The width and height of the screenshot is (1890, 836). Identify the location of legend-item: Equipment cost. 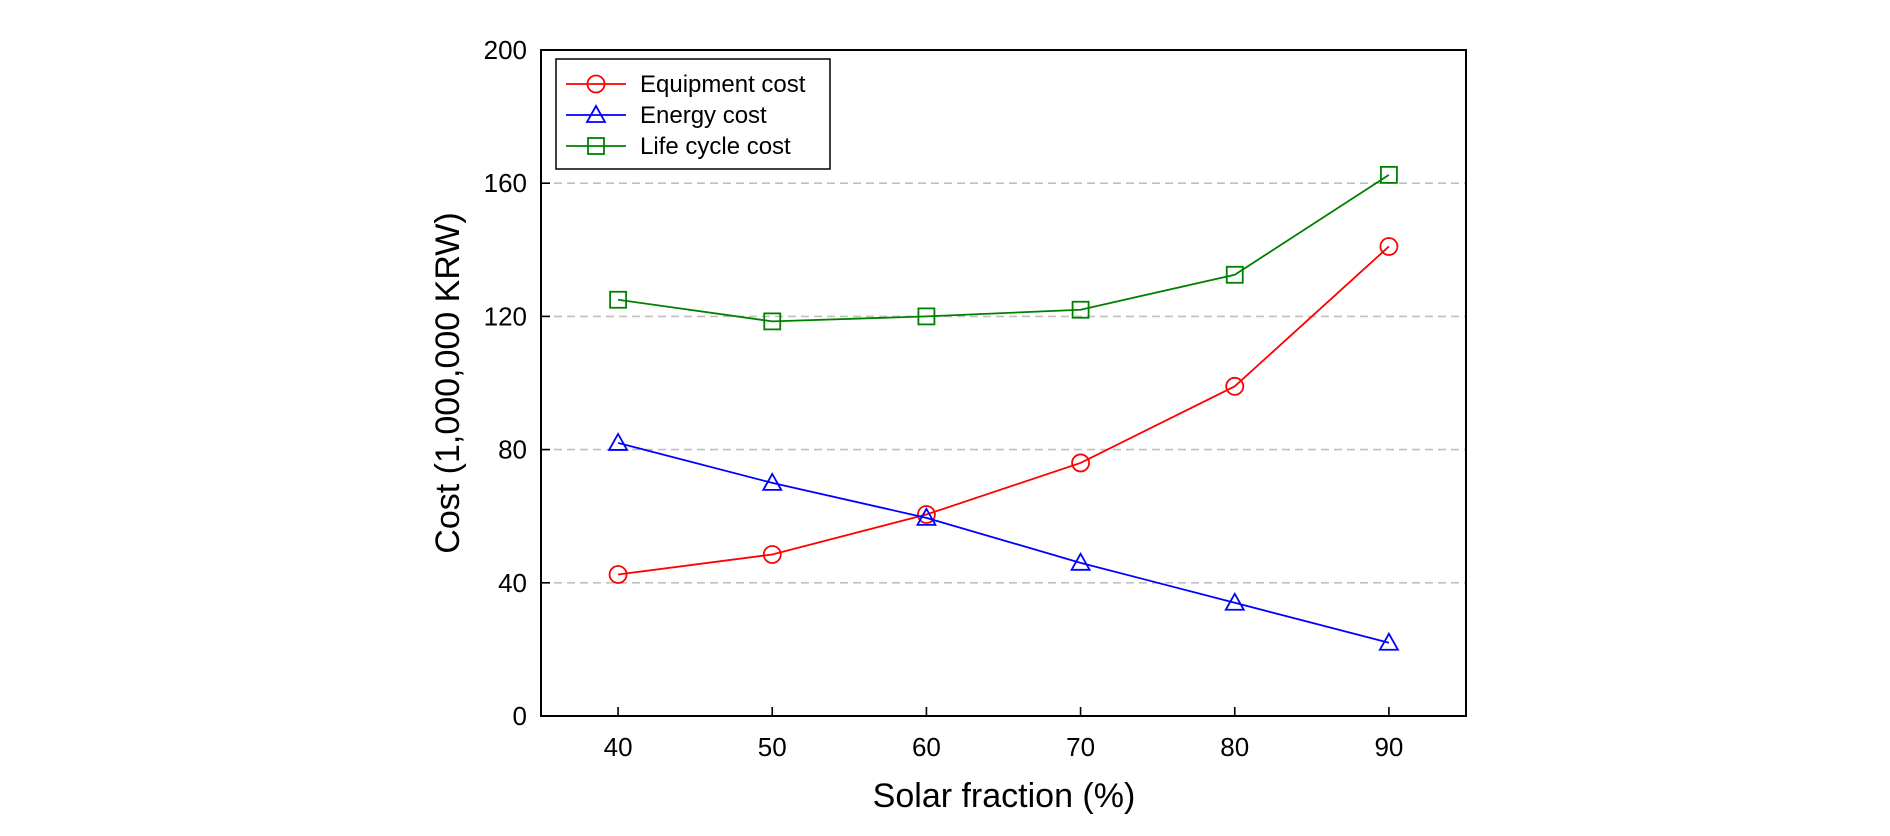
(686, 84).